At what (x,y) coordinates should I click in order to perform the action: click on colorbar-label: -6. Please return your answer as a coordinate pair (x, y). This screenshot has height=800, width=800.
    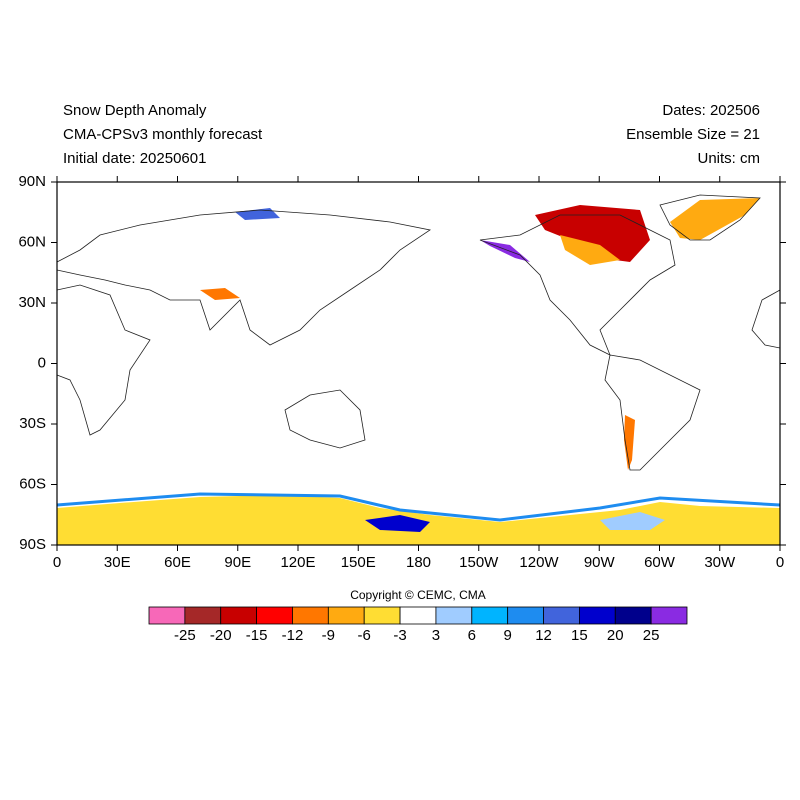
    Looking at the image, I should click on (364, 635).